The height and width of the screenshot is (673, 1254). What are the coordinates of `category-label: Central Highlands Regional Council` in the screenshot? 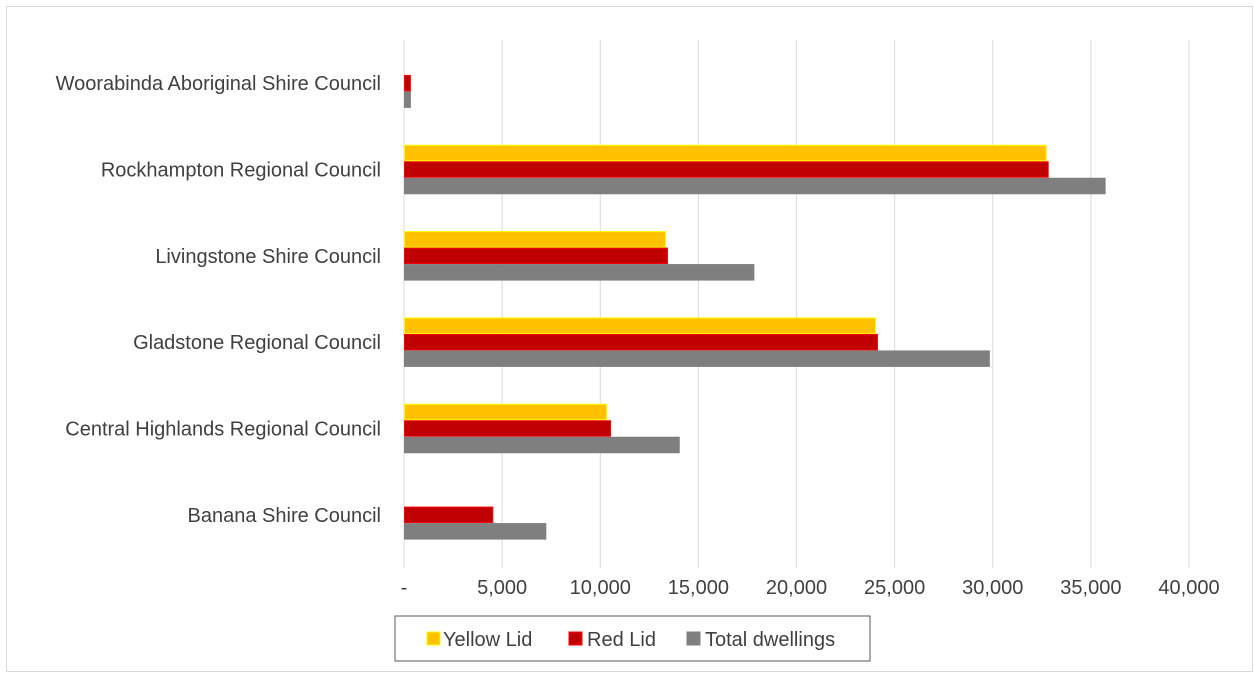 It's located at (223, 430).